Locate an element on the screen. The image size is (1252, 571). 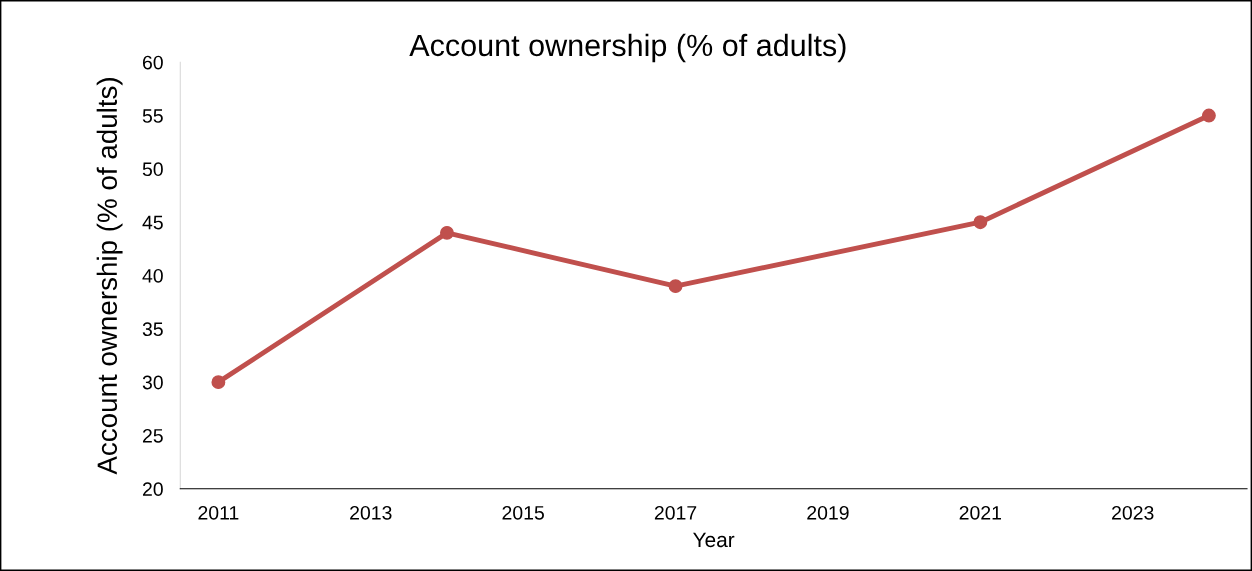
x-tick-label: 2021 is located at coordinates (980, 512).